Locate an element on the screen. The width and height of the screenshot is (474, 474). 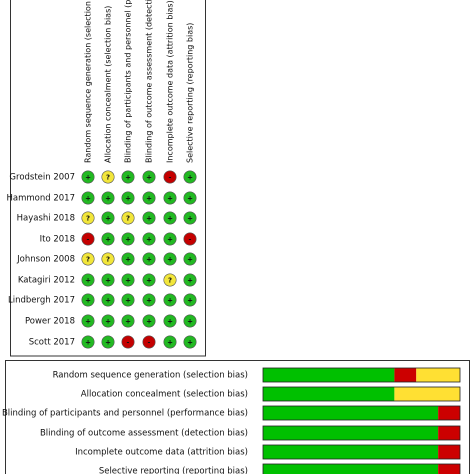
domain-label: Selective reporting (reporting bias) is located at coordinates (173, 470).